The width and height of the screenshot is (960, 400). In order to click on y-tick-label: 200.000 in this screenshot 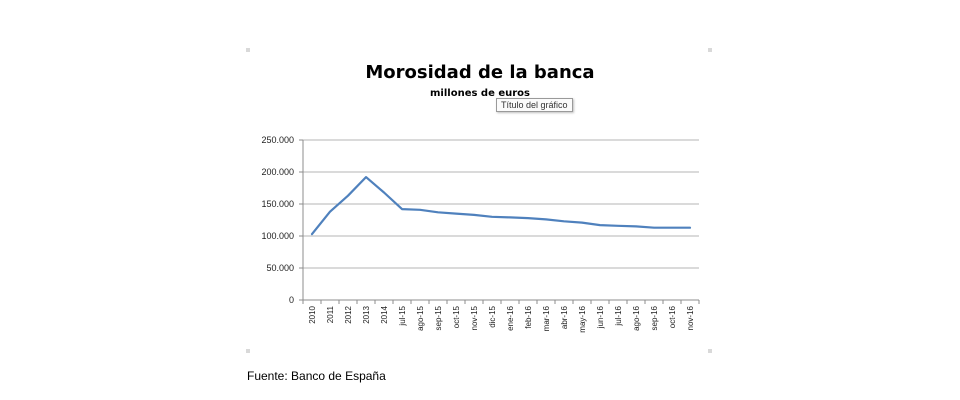, I will do `click(277, 172)`.